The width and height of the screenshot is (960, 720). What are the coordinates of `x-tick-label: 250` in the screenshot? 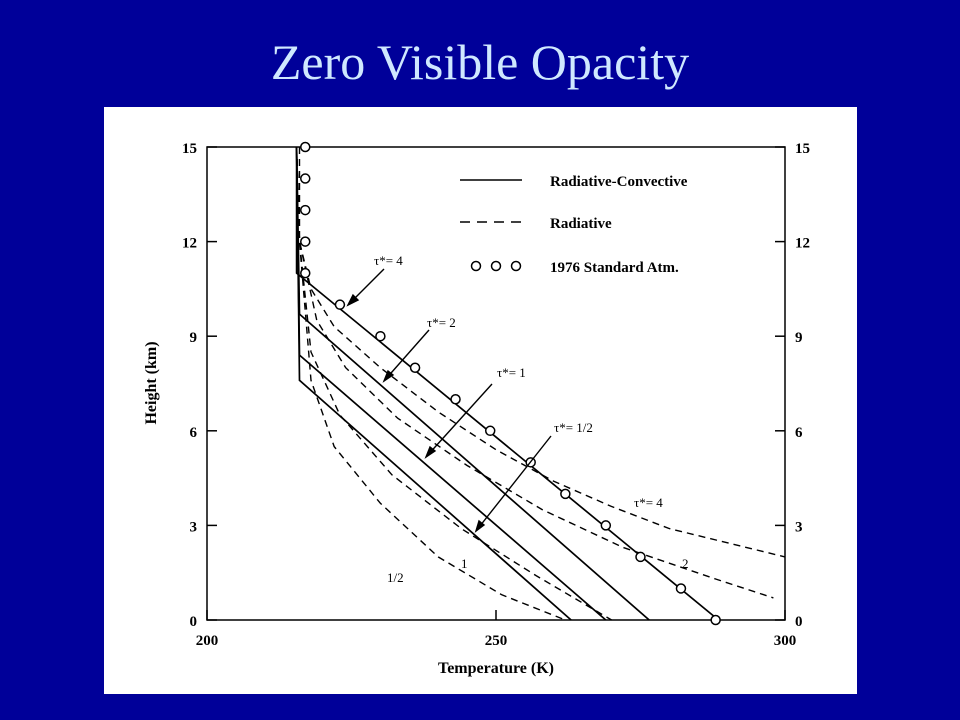 It's located at (496, 641).